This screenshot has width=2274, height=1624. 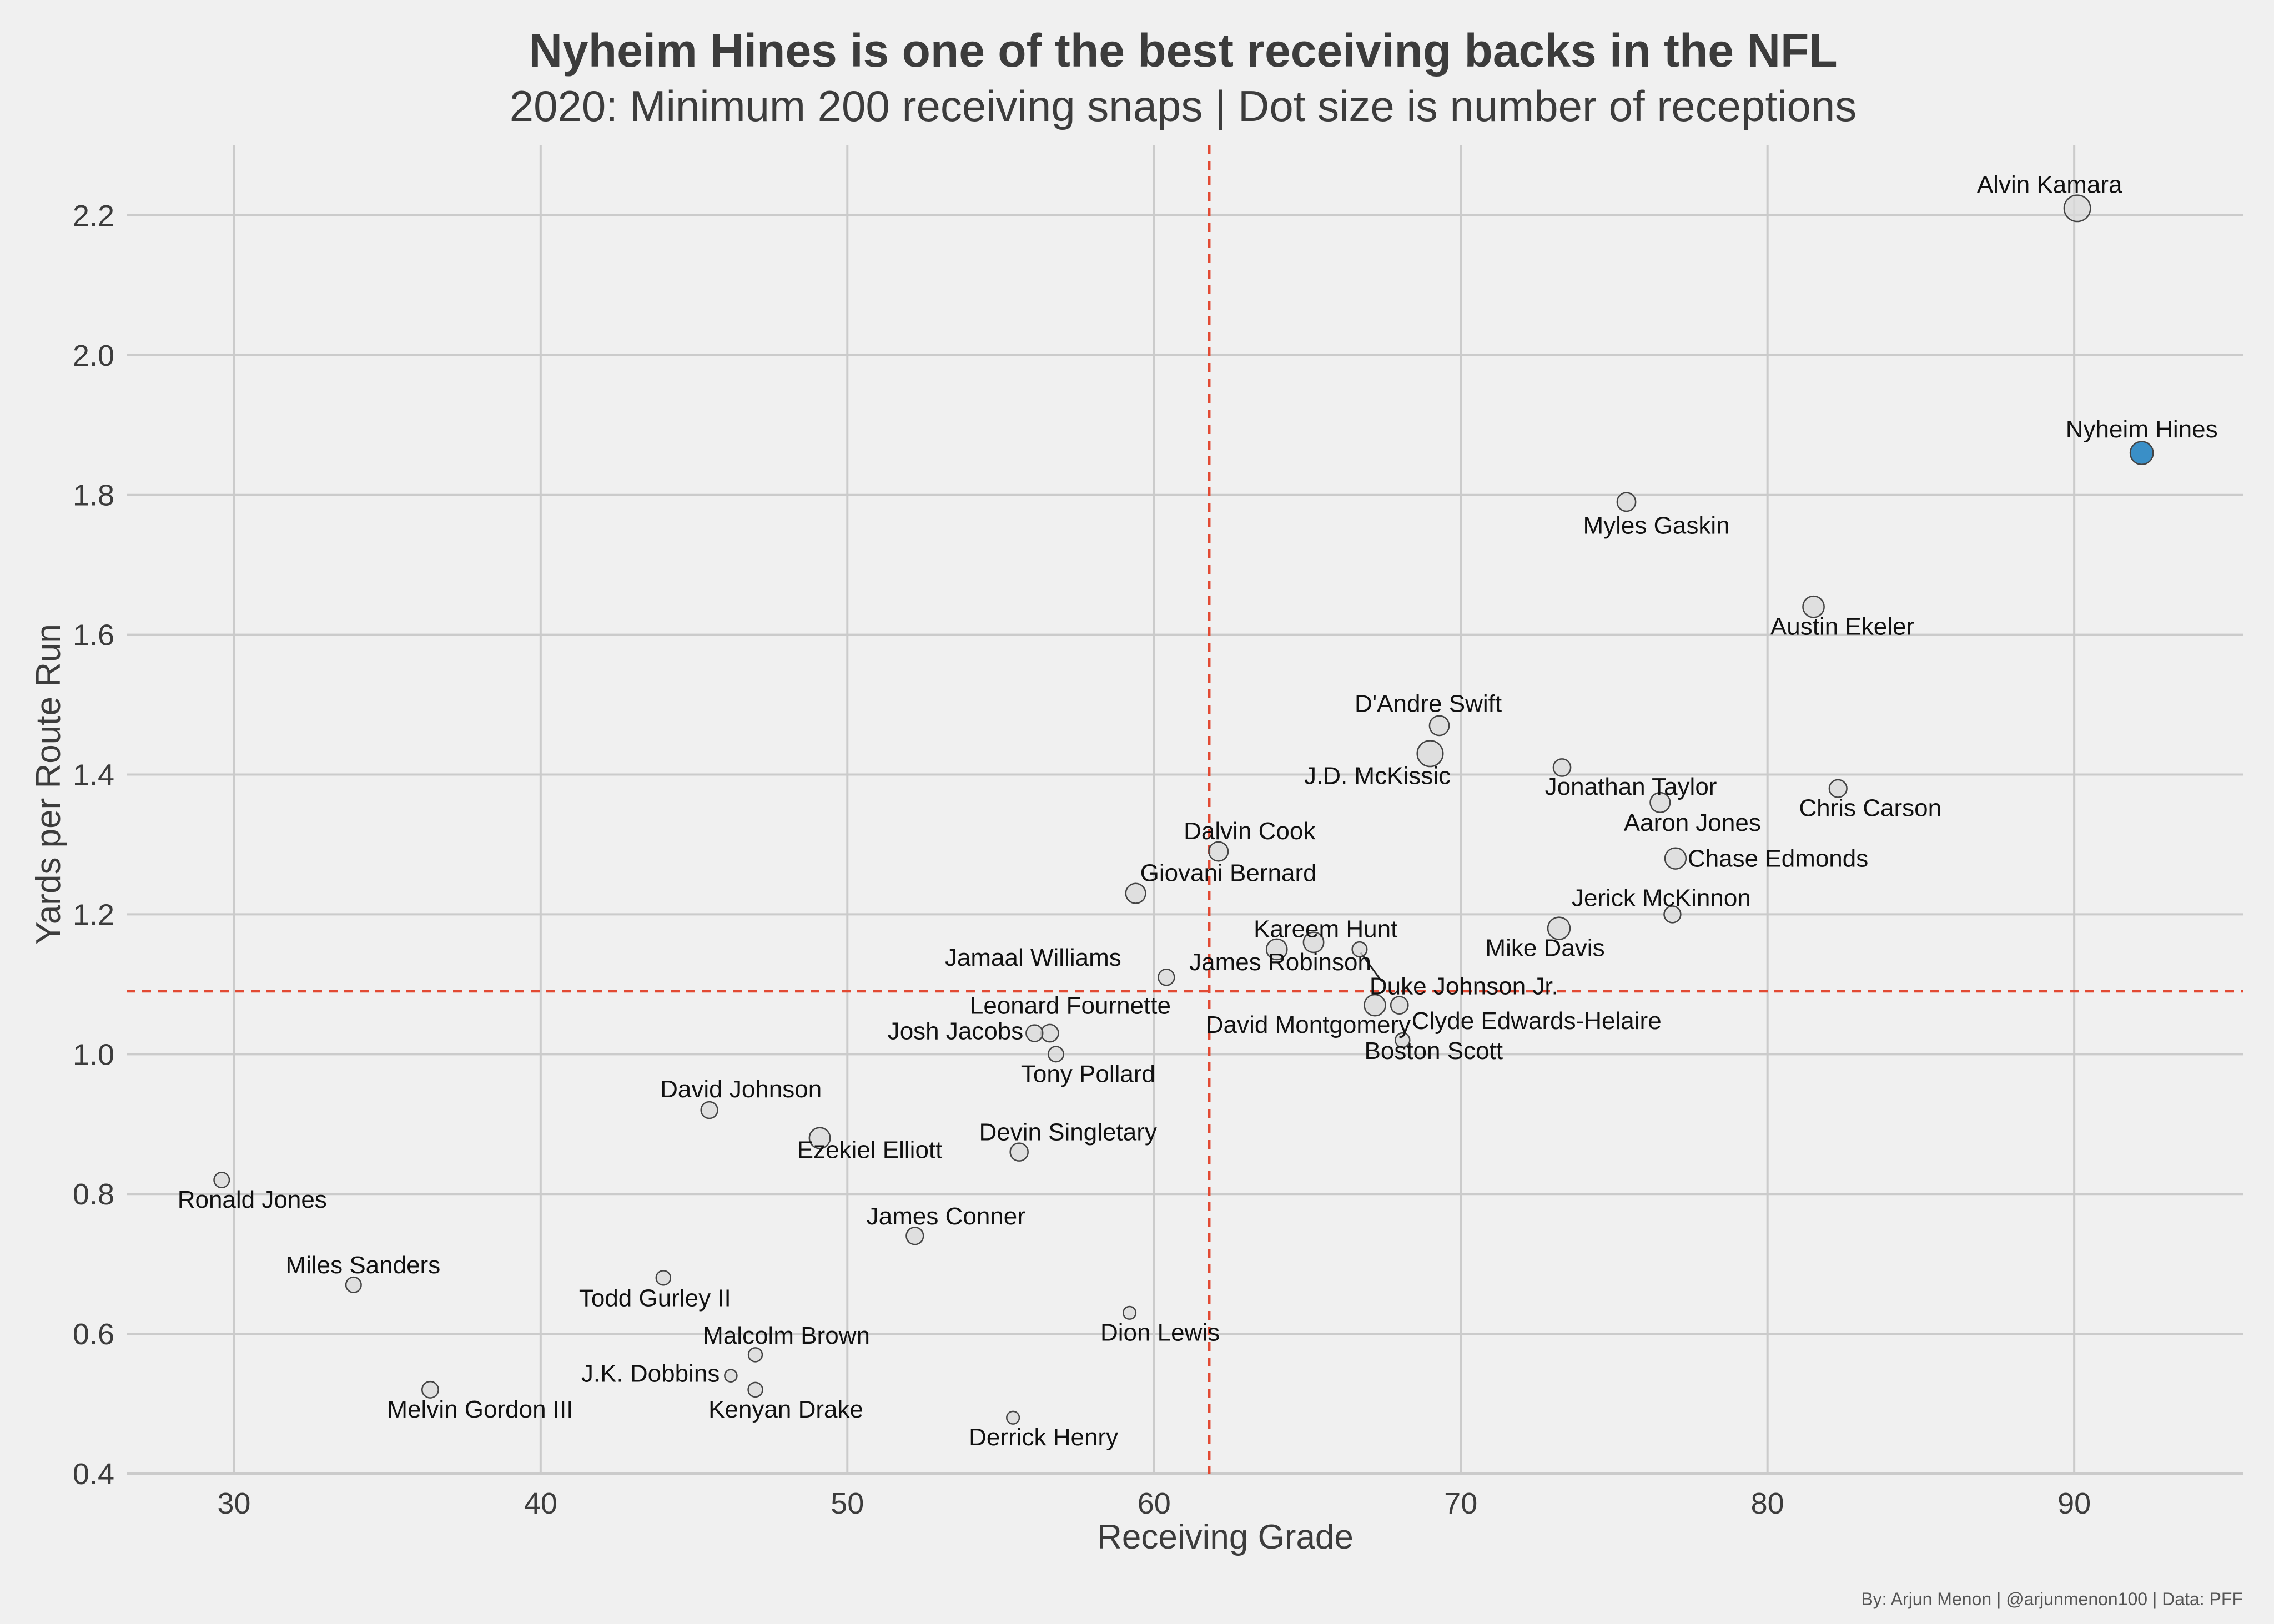 I want to click on point-jonathan-taylor, so click(x=1562, y=768).